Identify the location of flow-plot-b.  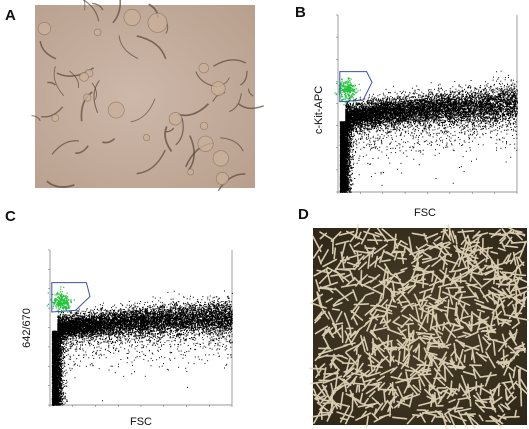
(426, 104).